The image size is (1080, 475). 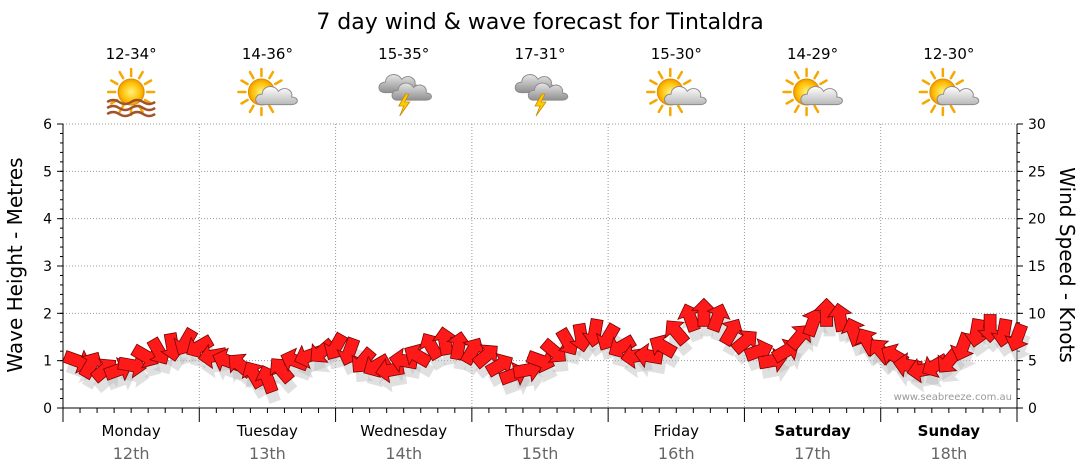 I want to click on left-tick-label: 2, so click(x=47, y=314).